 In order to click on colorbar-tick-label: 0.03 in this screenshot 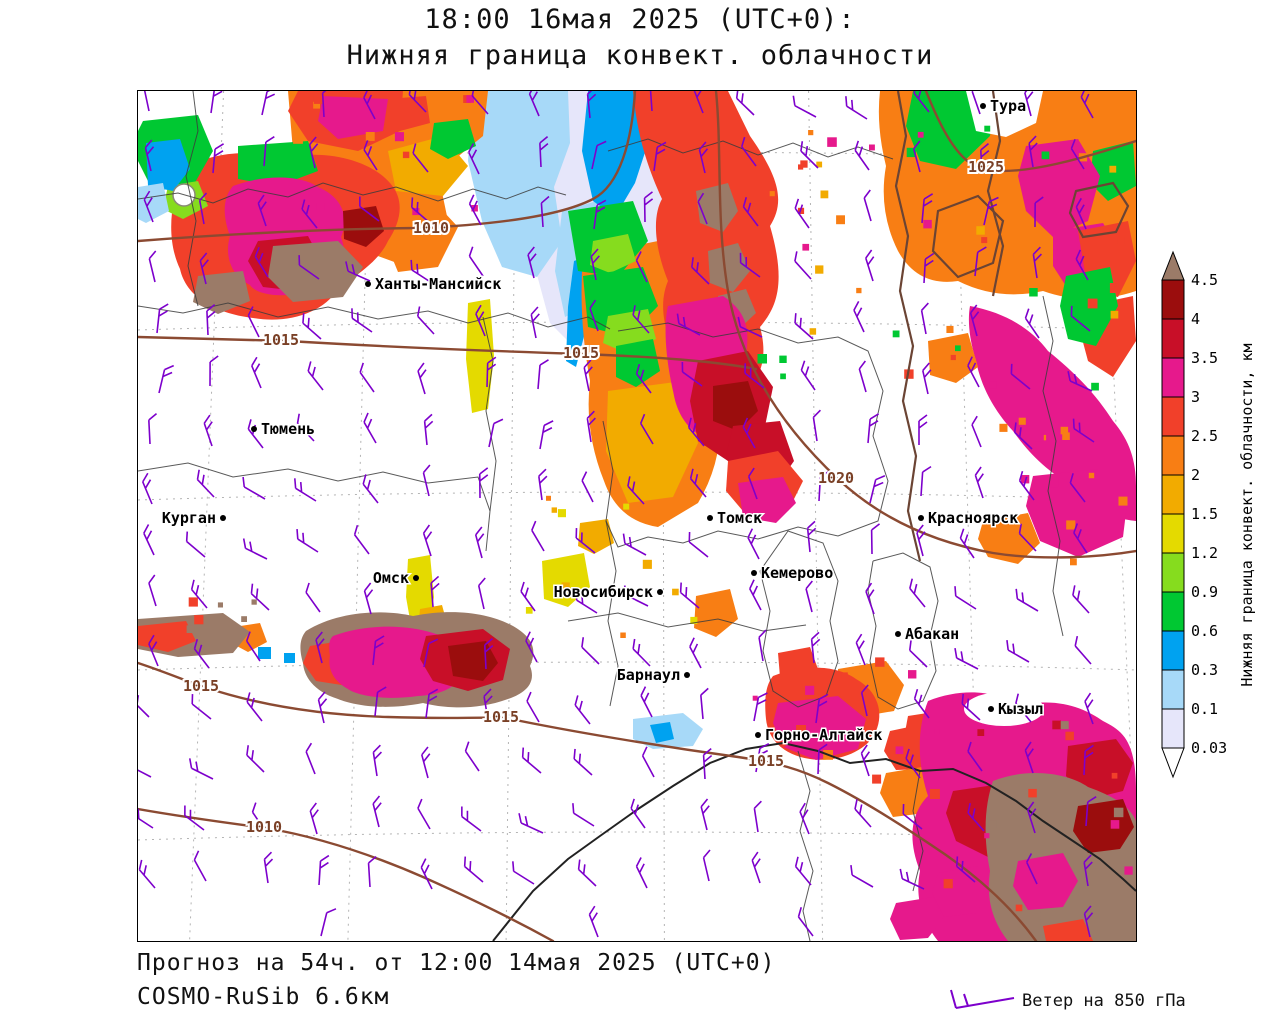, I will do `click(1209, 748)`.